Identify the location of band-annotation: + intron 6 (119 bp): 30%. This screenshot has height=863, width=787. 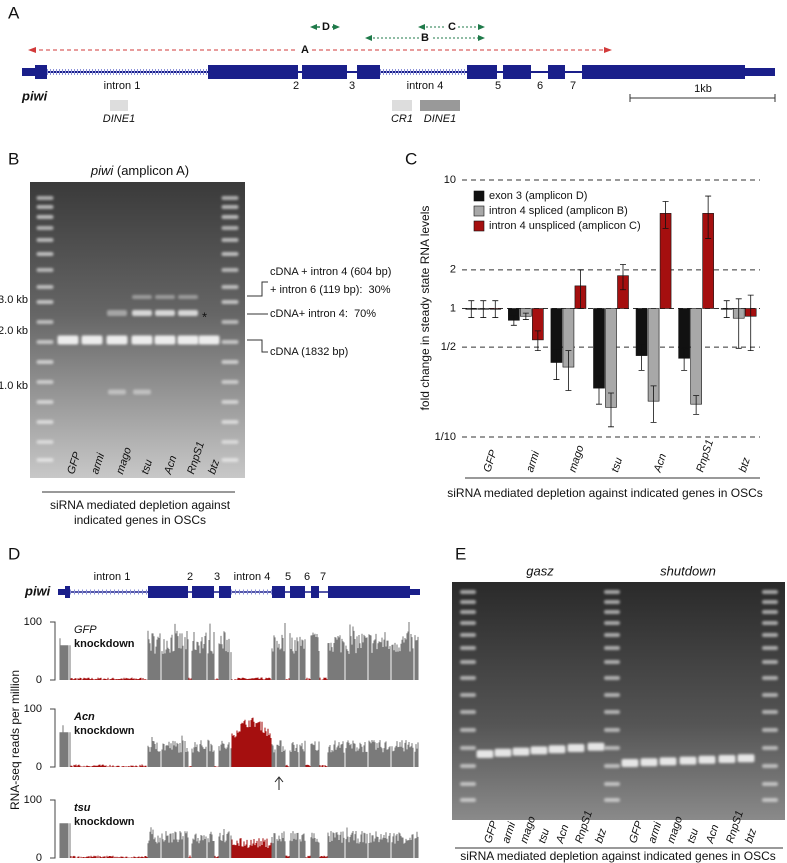
(330, 290).